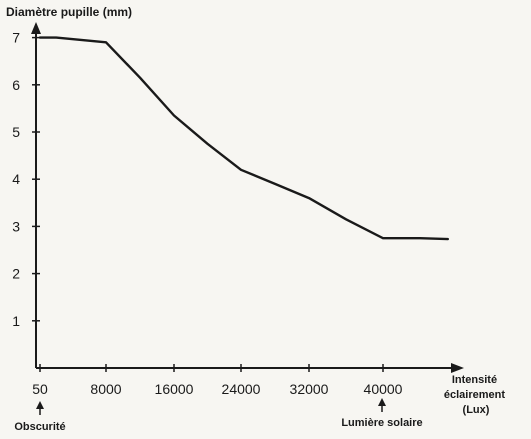 This screenshot has width=531, height=439. I want to click on y-tick-label-6: 6, so click(16, 85).